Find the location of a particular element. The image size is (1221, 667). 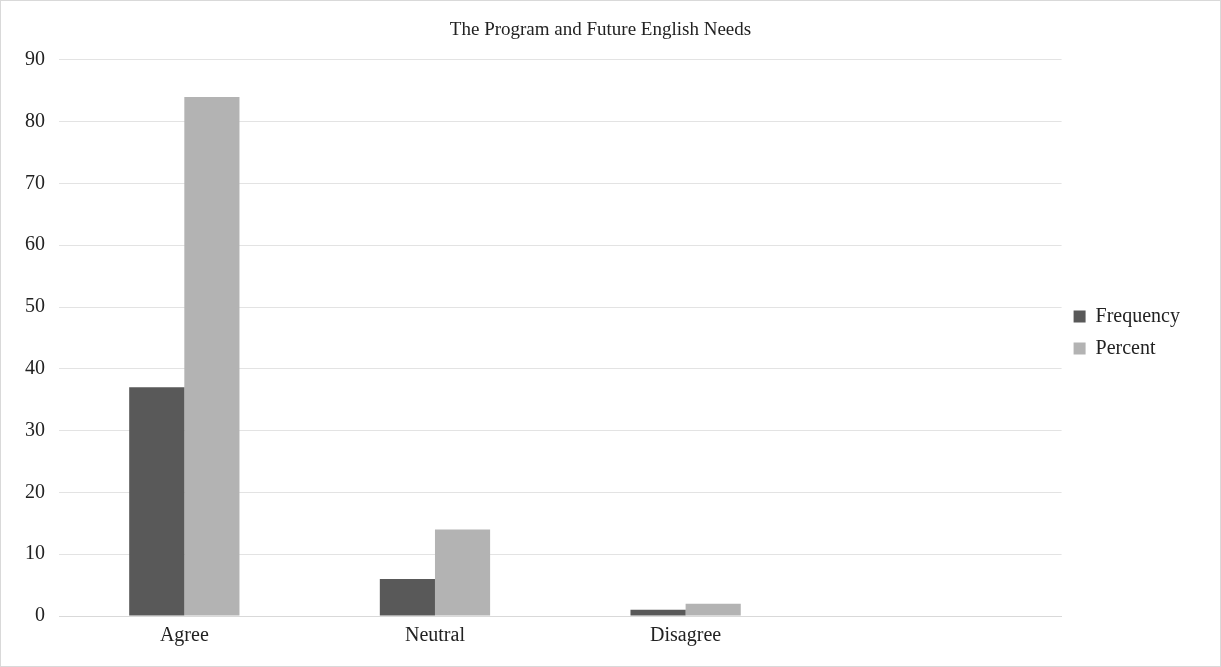

y-tick-label: 30 is located at coordinates (35, 428).